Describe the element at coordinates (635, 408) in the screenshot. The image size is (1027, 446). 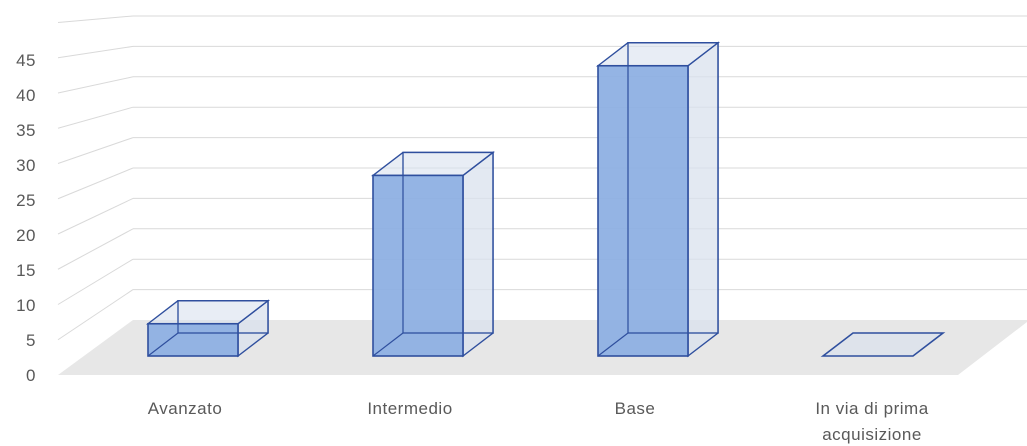
I see `x-category-label: Base` at that location.